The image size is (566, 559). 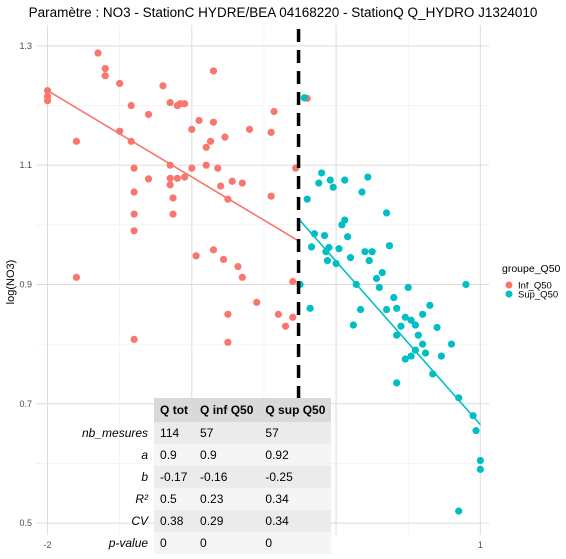 What do you see at coordinates (25, 523) in the screenshot?
I see `y-tick-label: 0.5` at bounding box center [25, 523].